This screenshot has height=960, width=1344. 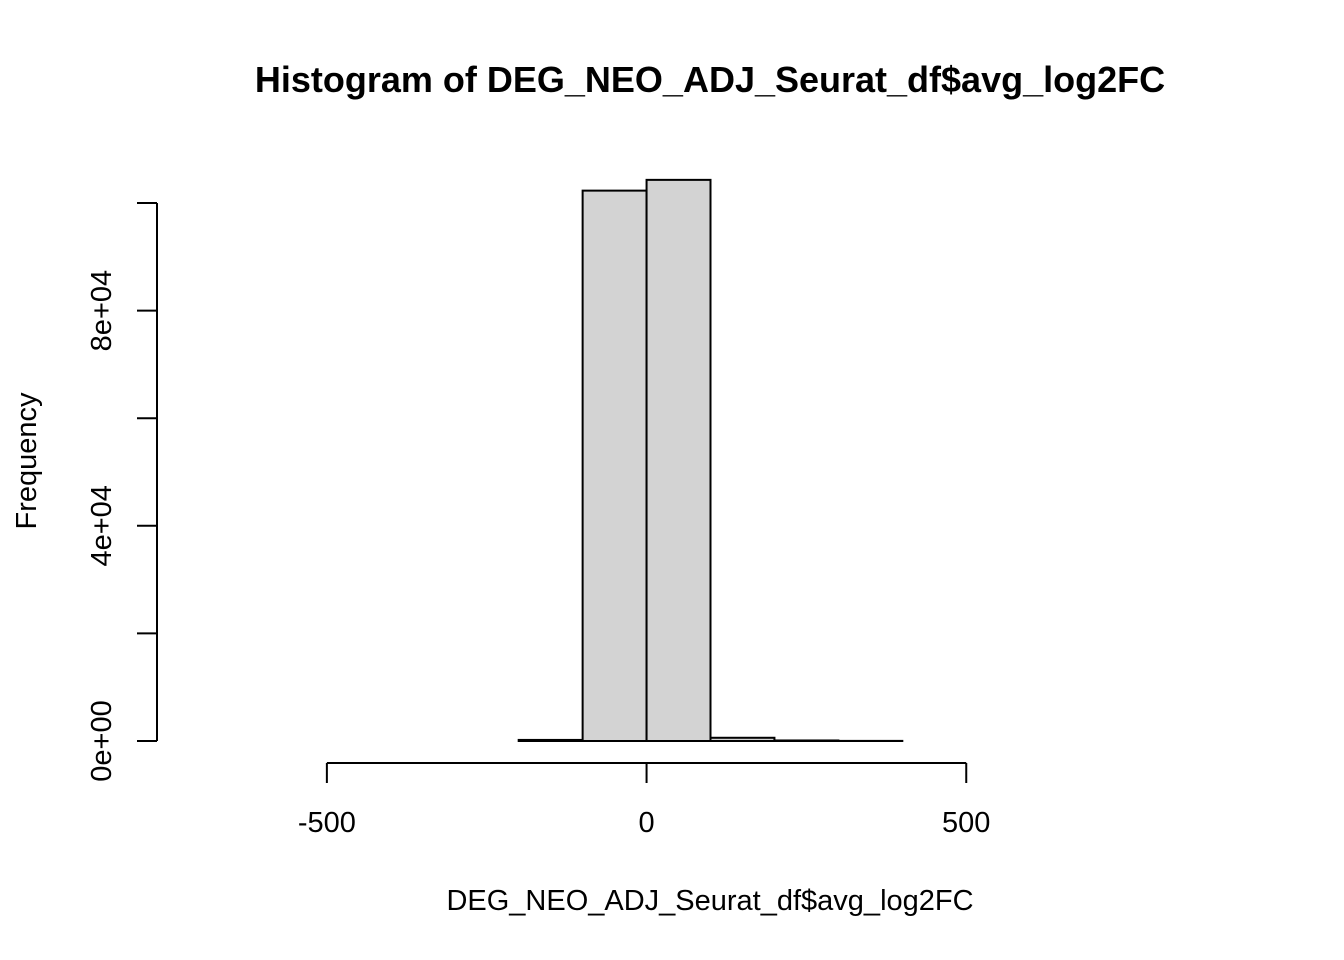 I want to click on y-axis-ticks: 0e+00 4e+04 8e+04, so click(x=121, y=492).